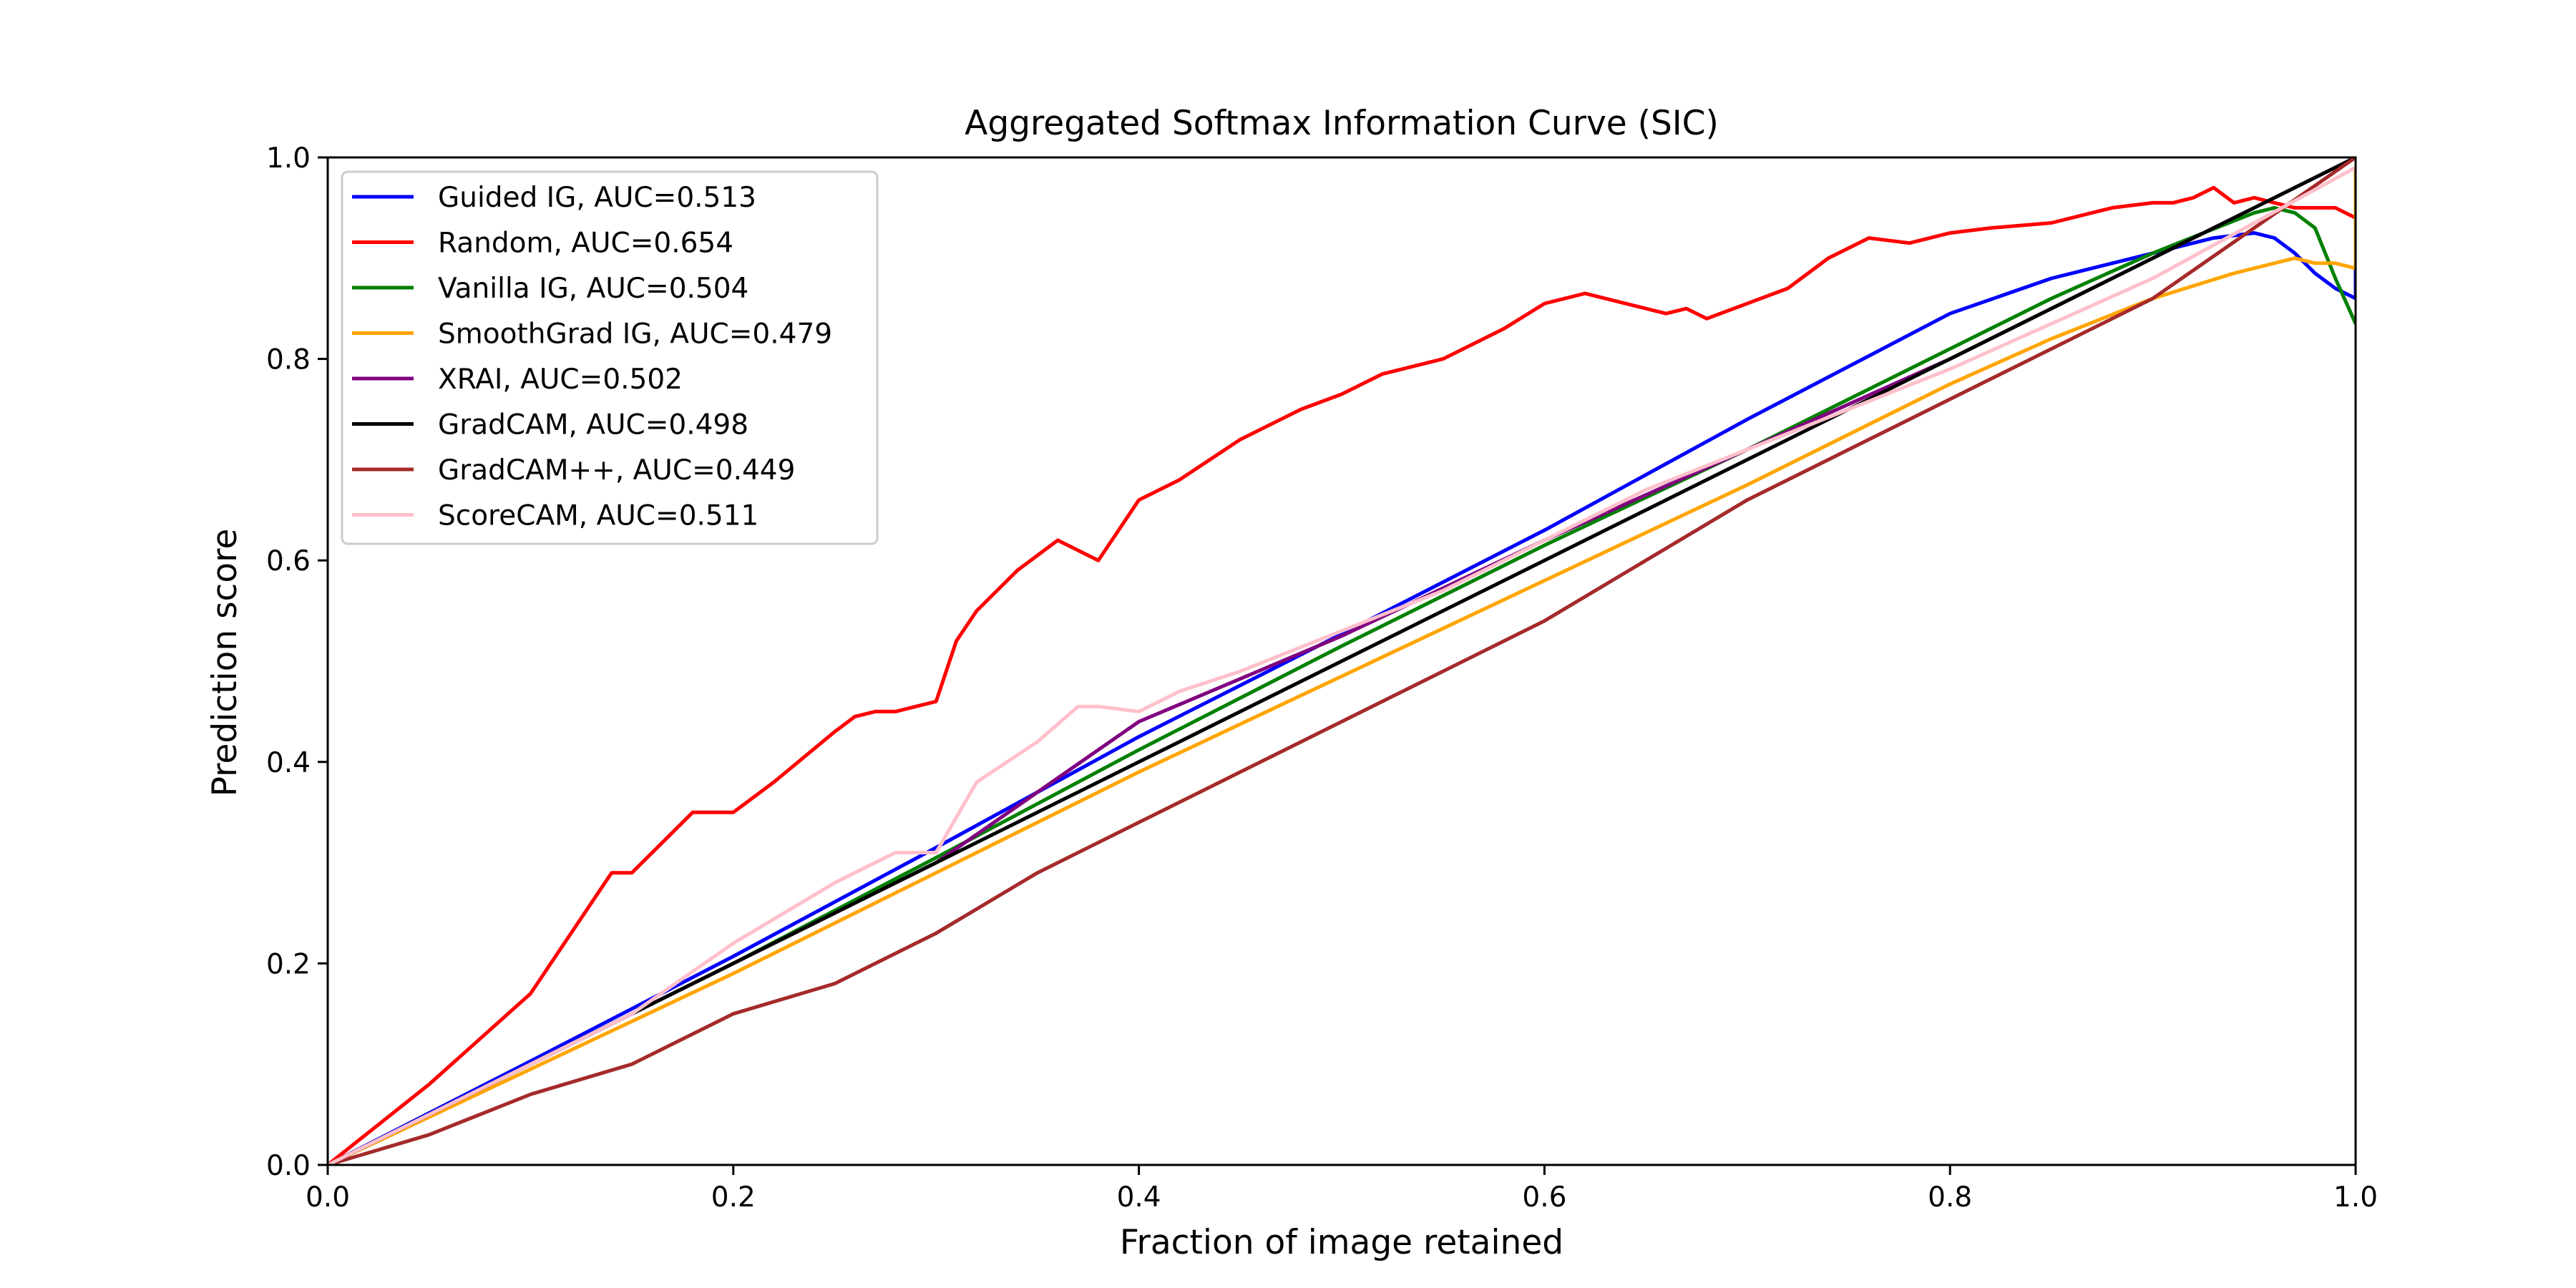  I want to click on x-tick-label: 0.6, so click(1544, 1197).